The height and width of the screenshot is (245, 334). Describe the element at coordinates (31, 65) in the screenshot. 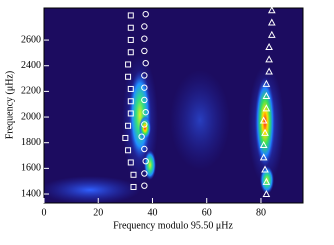

I see `y-tick-label: 2400` at that location.